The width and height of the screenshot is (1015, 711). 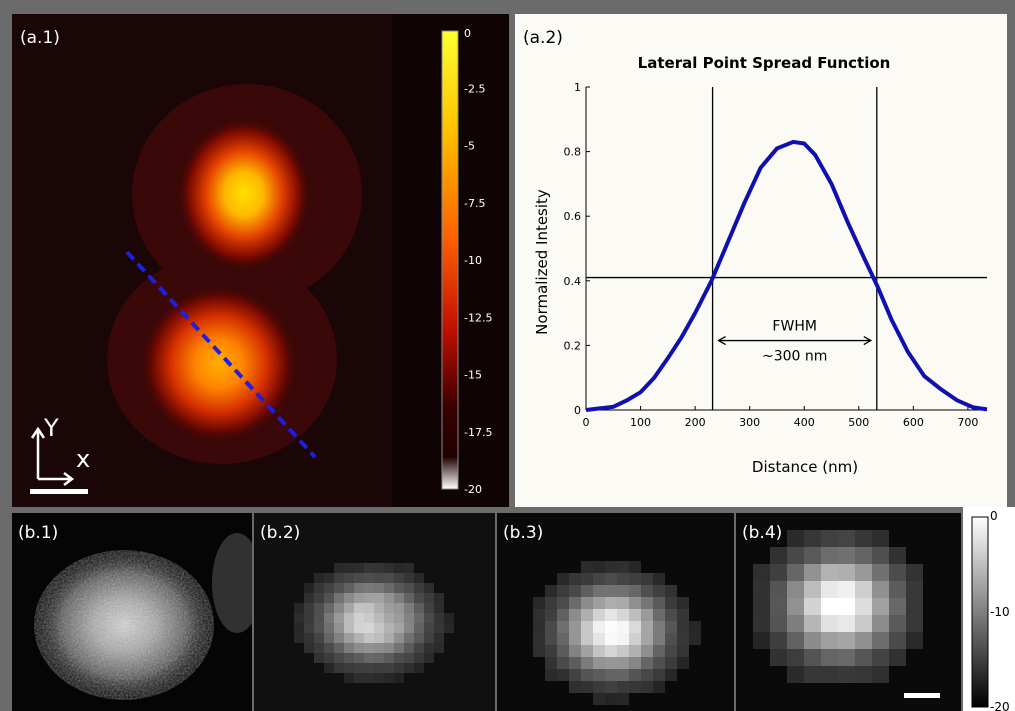 I want to click on image-b3, so click(x=617, y=633).